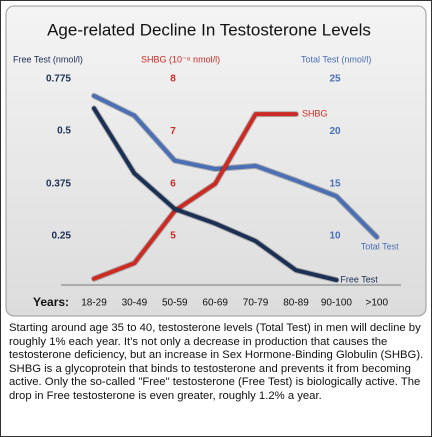 The image size is (432, 437). What do you see at coordinates (180, 59) in the screenshot?
I see `y2-axis-label: SHBG (10⁻⁸ nmol/l)` at bounding box center [180, 59].